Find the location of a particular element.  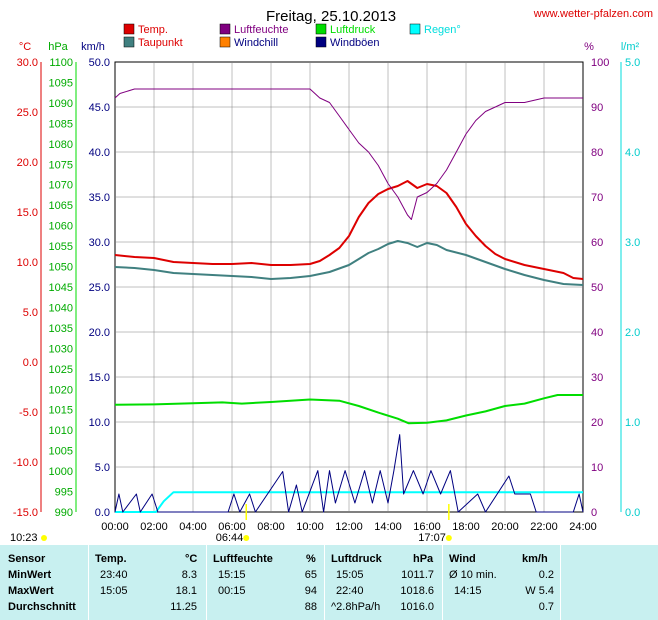

tick-label: 40 is located at coordinates (597, 333).